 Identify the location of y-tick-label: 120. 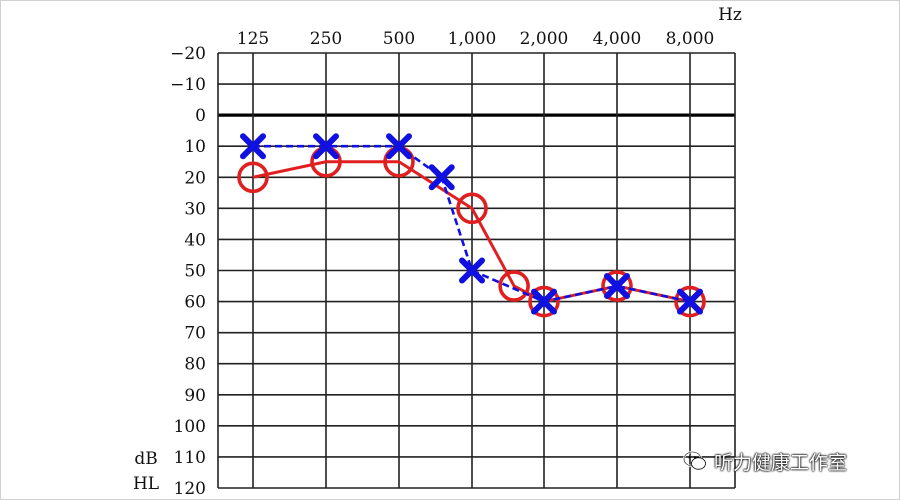
(190, 489).